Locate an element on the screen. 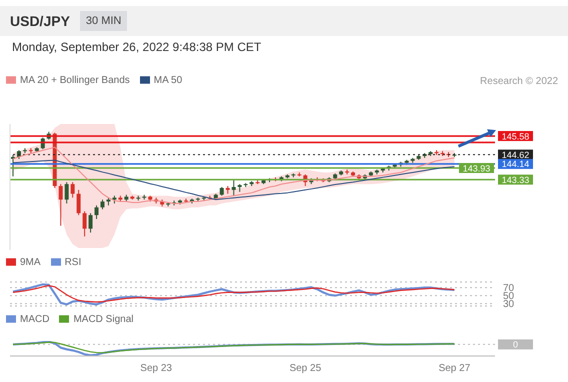  chart-subtitle: 30 MIN is located at coordinates (104, 21).